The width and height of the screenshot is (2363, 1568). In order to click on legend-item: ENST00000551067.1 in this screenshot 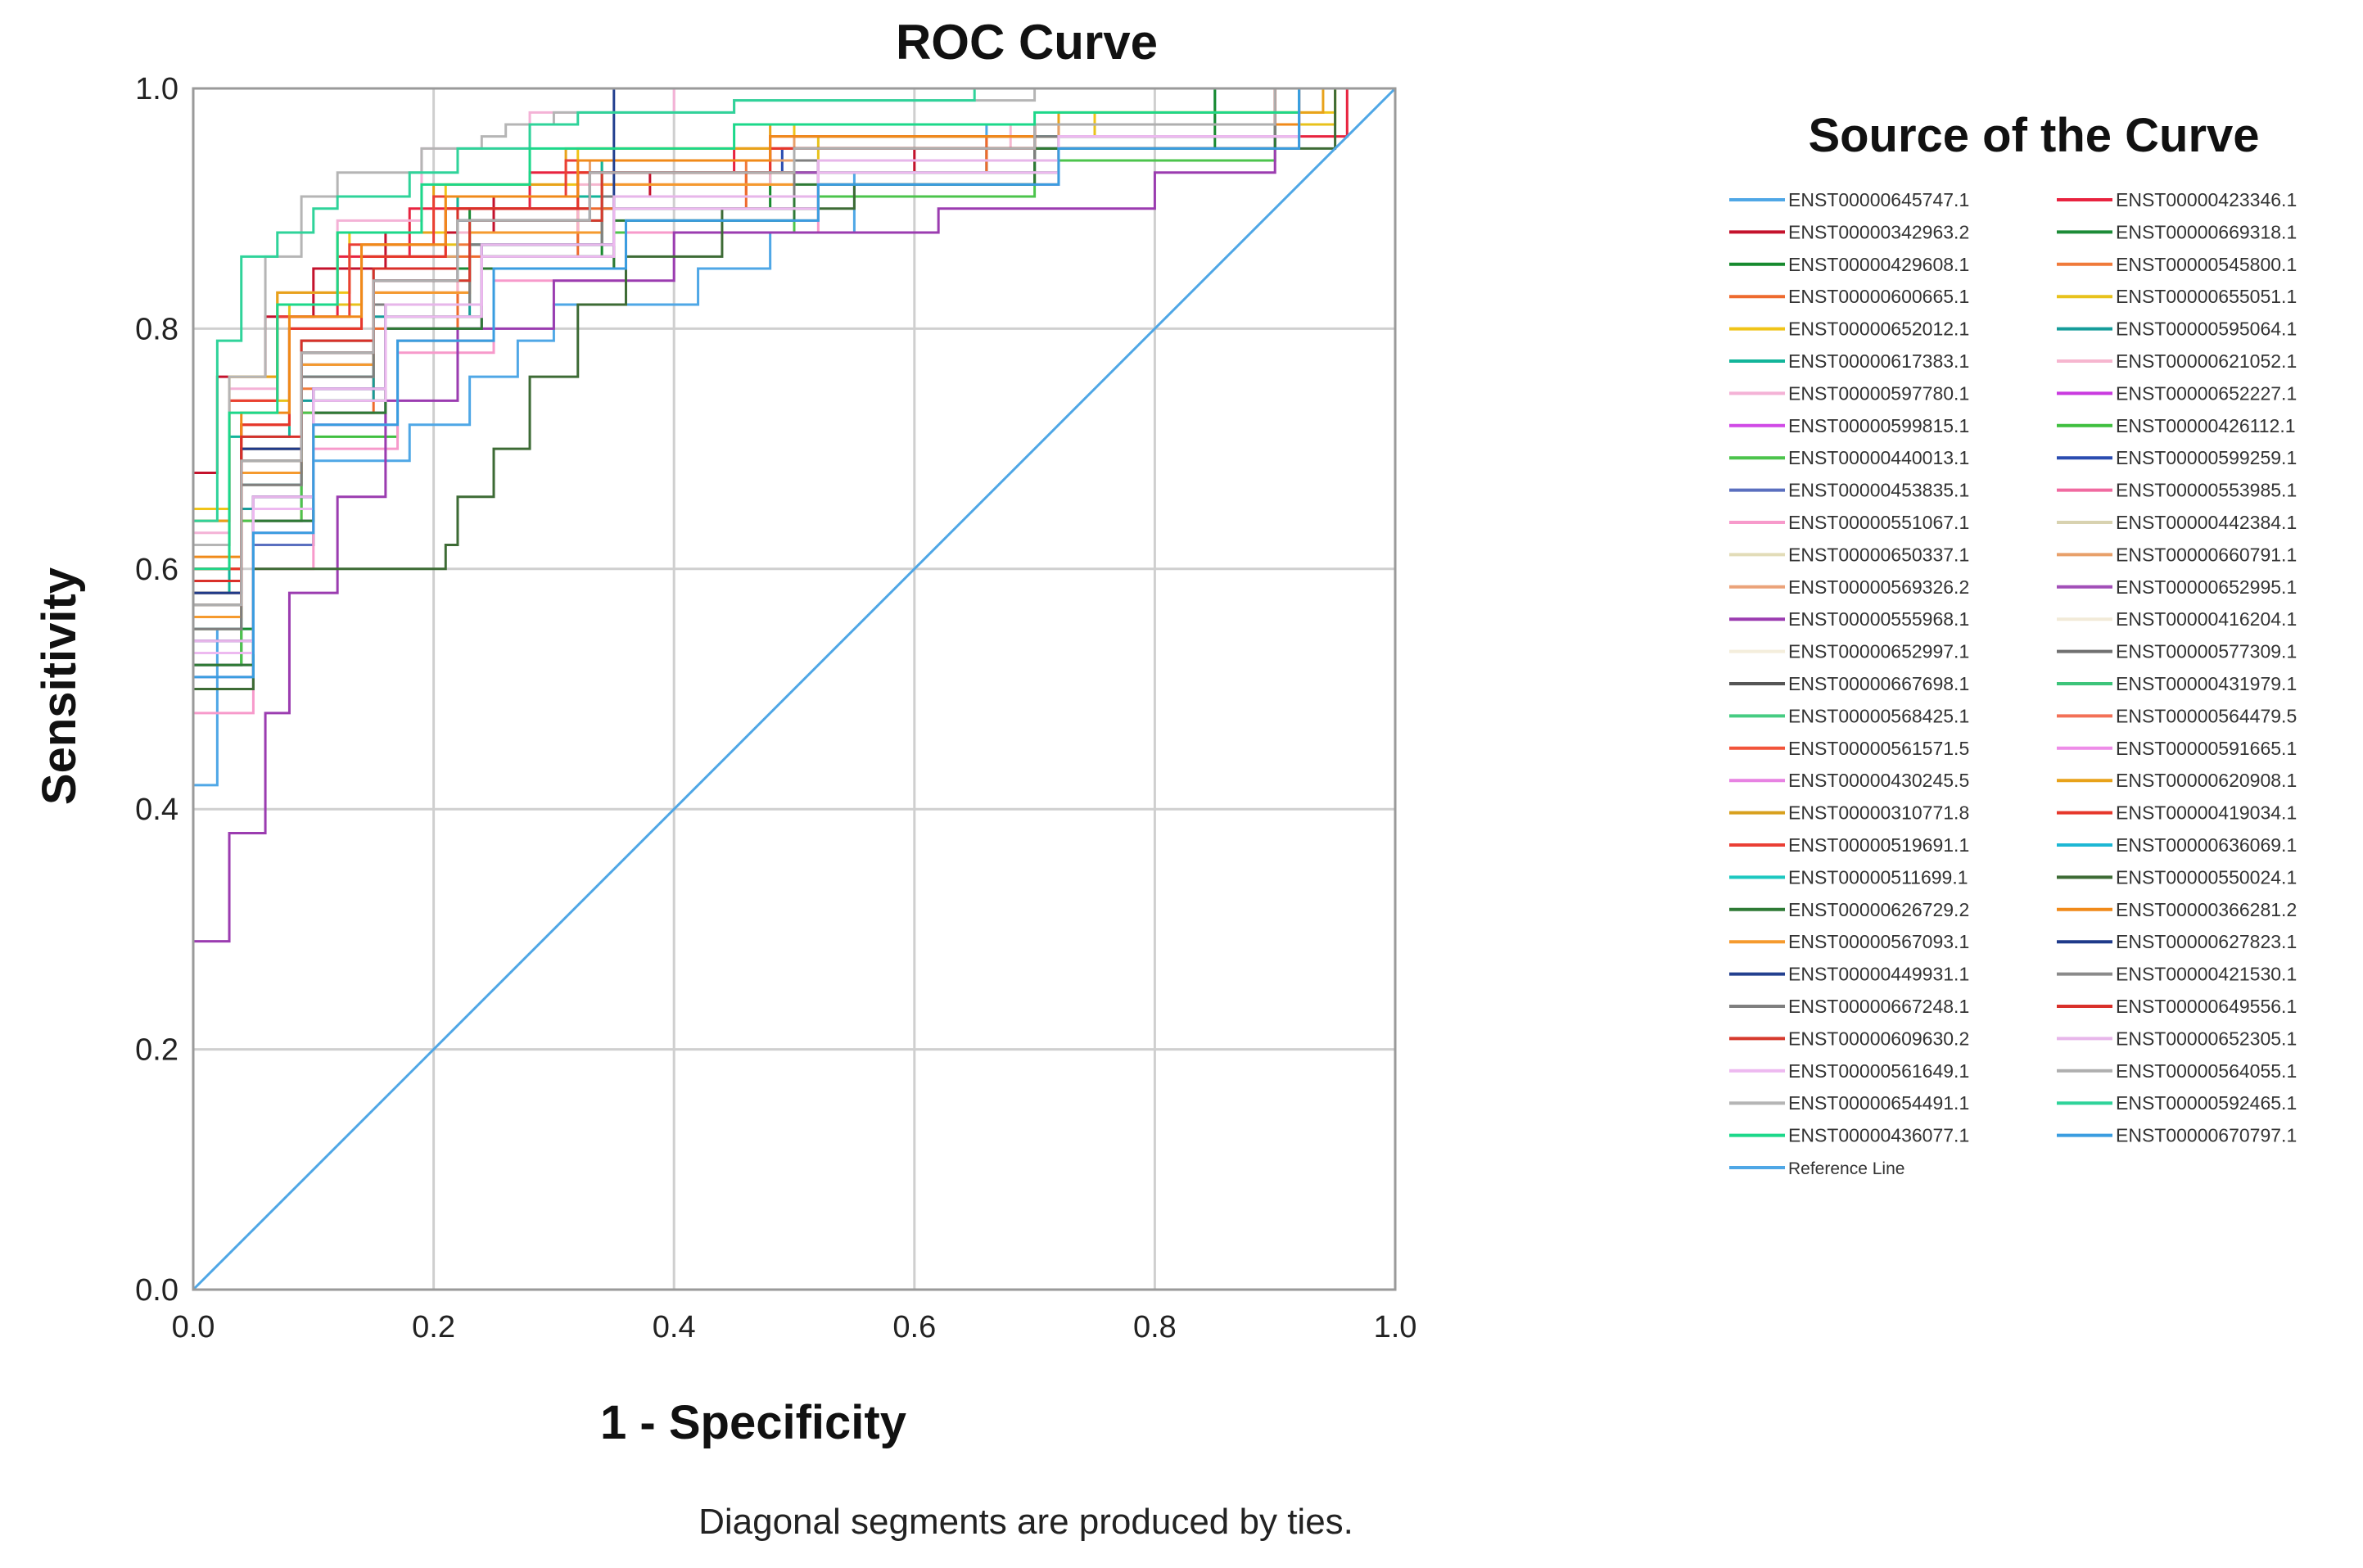, I will do `click(1849, 522)`.